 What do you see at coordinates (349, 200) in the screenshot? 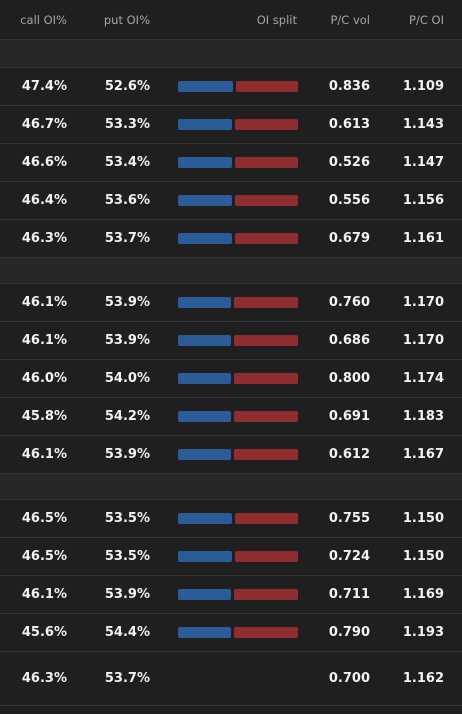
I see `cell-value: 0.556` at bounding box center [349, 200].